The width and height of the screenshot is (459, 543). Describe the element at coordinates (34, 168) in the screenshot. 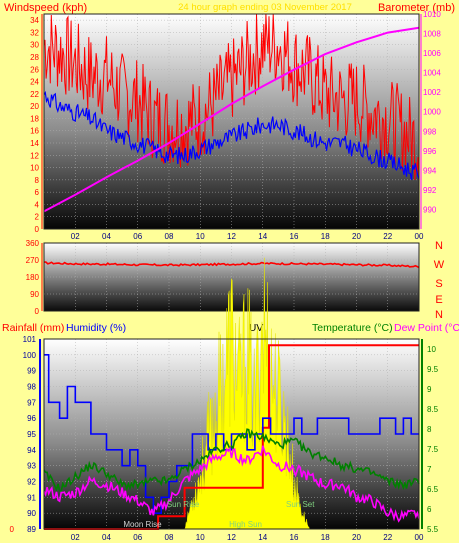

I see `windspeed-tick-label: 10` at that location.